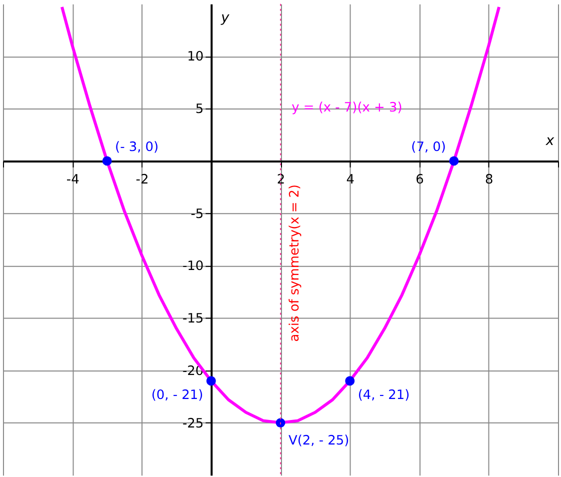 The width and height of the screenshot is (561, 477). I want to click on y-tick-label: -10, so click(193, 266).